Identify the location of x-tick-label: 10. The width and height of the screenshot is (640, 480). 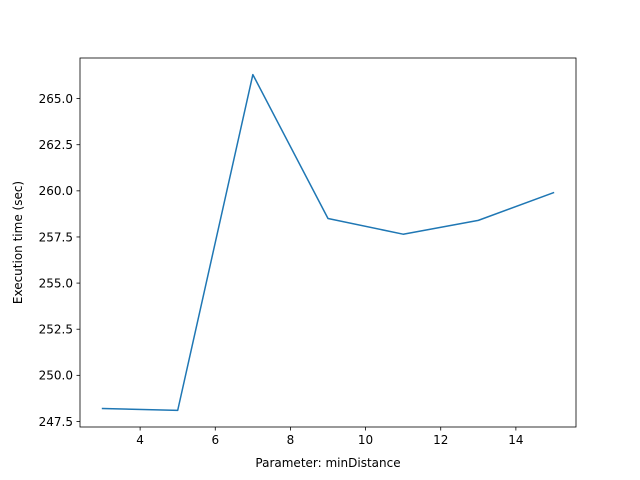
(365, 440).